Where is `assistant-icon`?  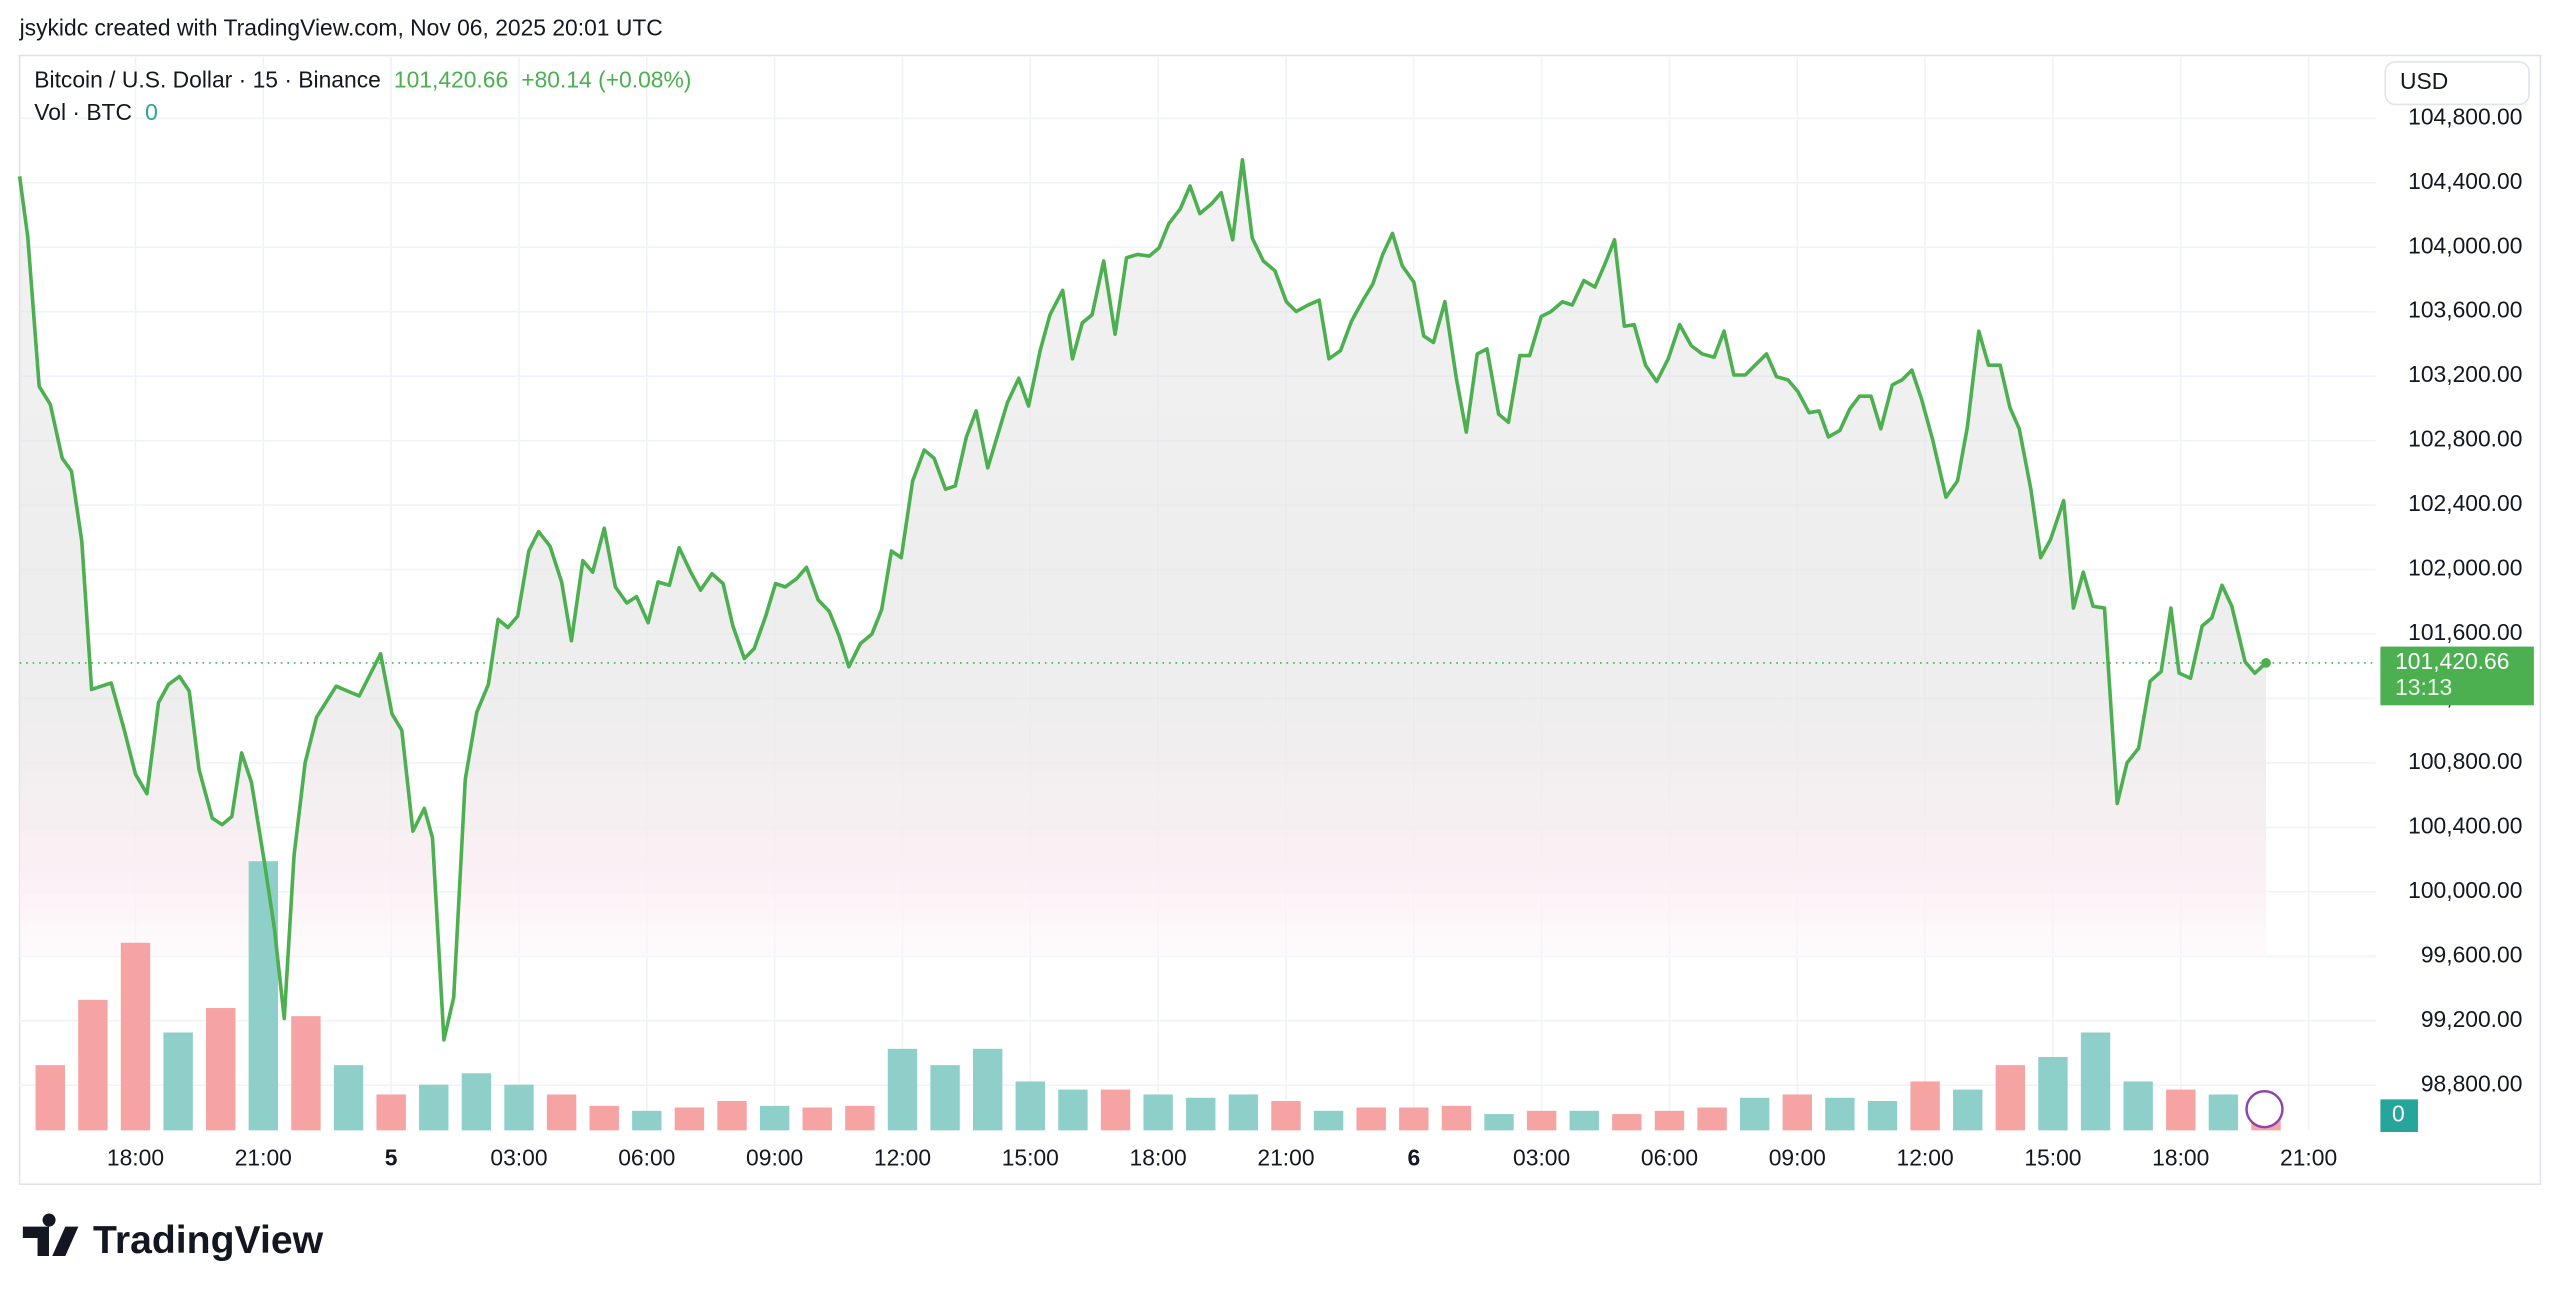
assistant-icon is located at coordinates (2264, 1109).